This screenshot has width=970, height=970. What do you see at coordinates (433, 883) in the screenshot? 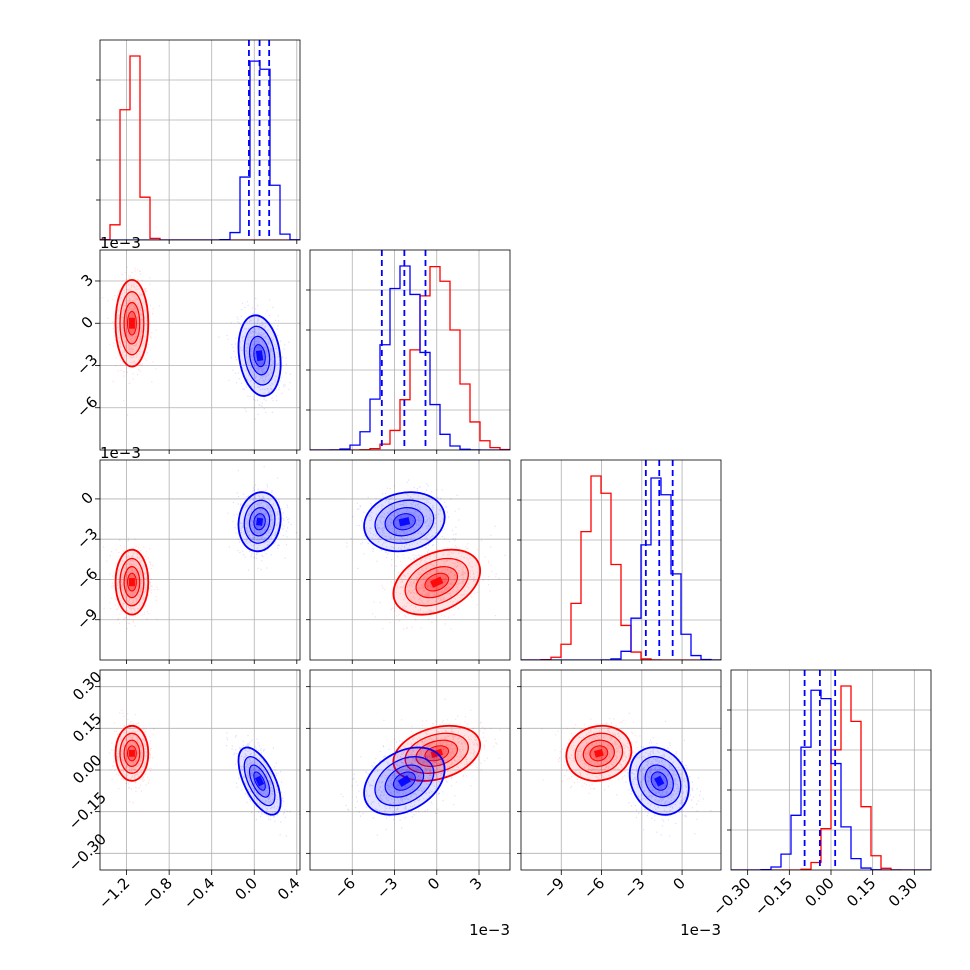
I see `x-tick-label-1-2: 0` at bounding box center [433, 883].